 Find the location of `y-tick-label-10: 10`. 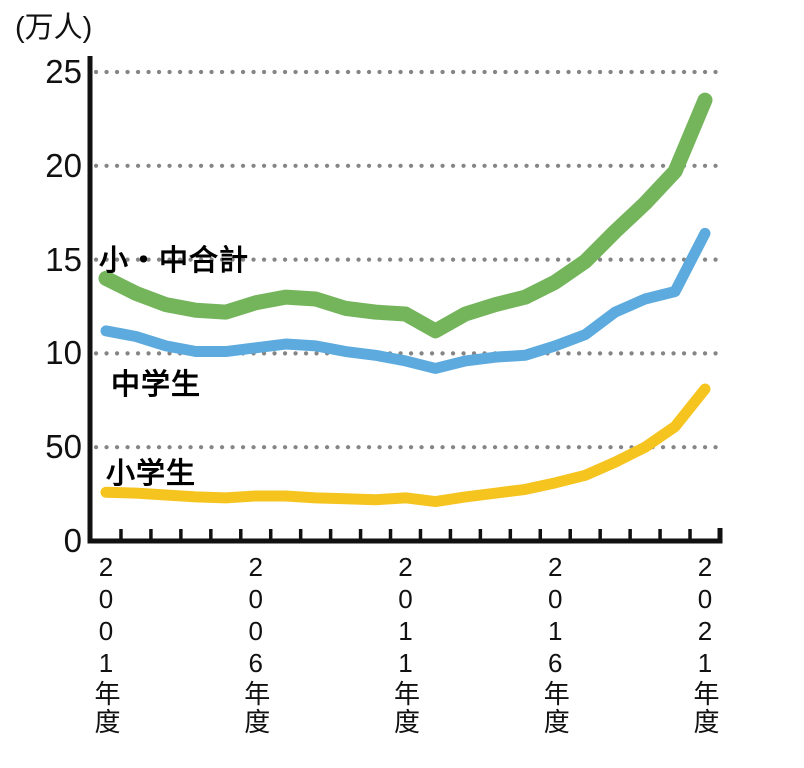

y-tick-label-10: 10 is located at coordinates (63, 353).